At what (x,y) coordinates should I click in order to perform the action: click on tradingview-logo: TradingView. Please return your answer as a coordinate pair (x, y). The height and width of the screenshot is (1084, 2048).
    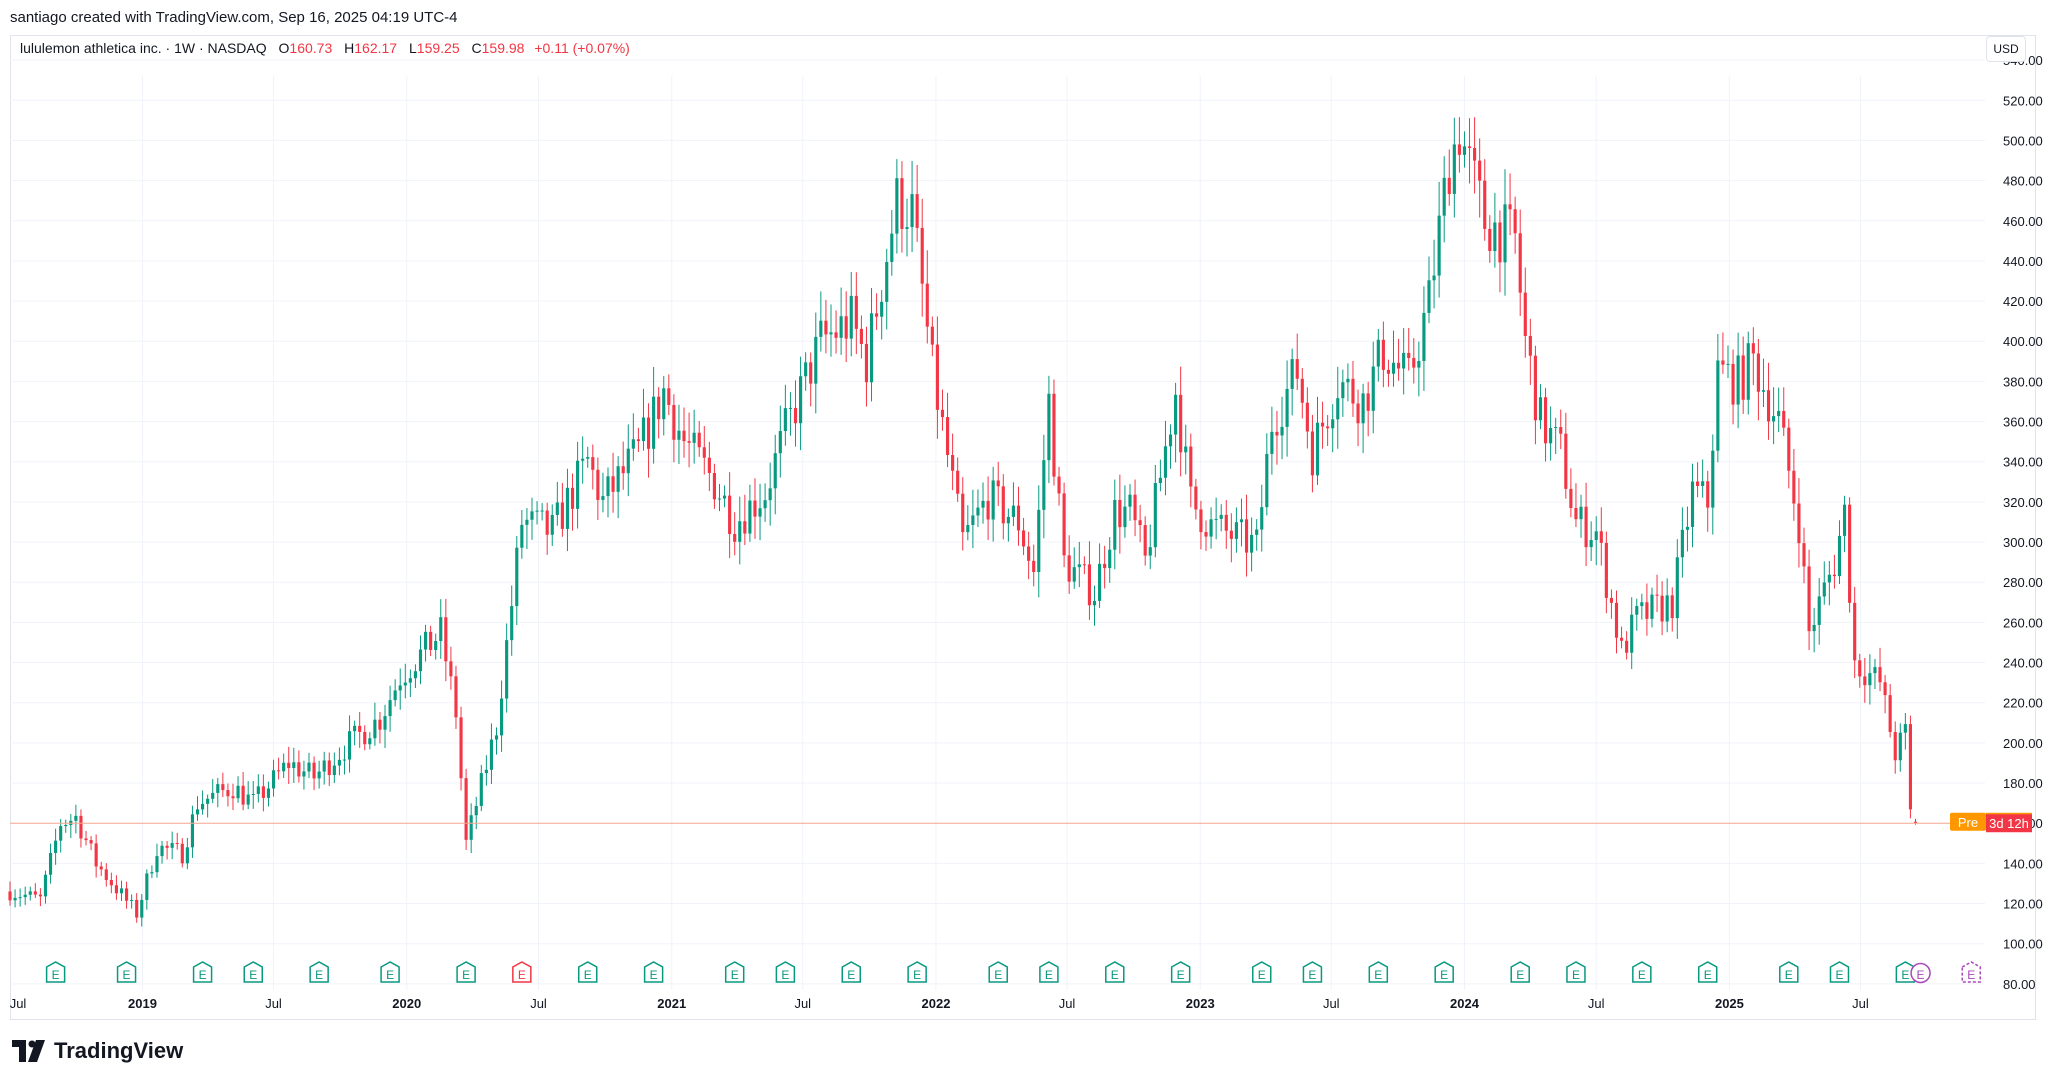
    Looking at the image, I should click on (97, 1051).